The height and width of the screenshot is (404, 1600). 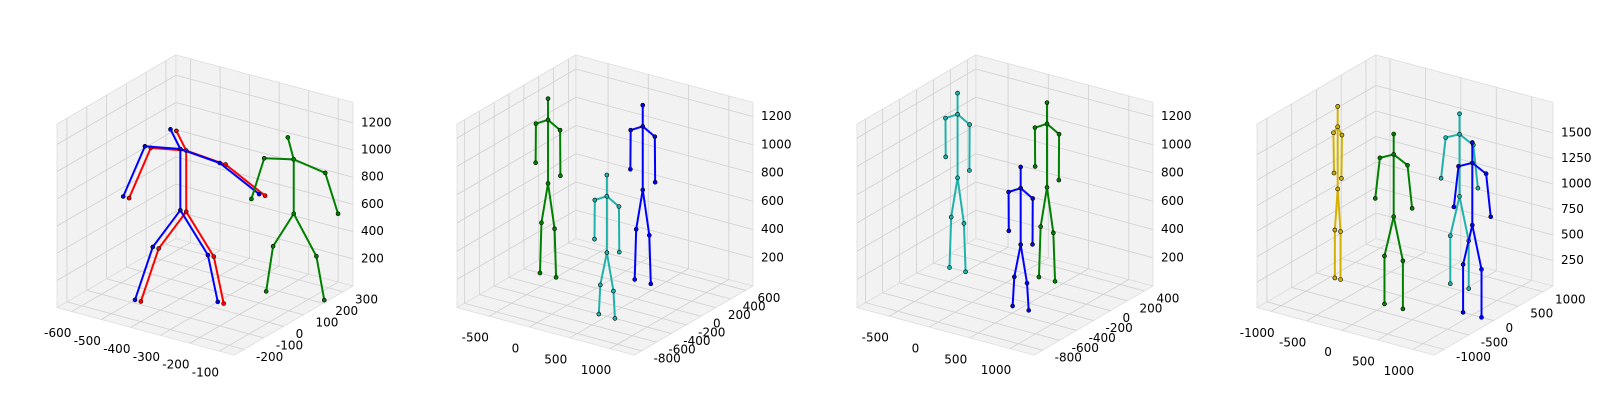 I want to click on y-tick-label: 400, so click(x=1167, y=298).